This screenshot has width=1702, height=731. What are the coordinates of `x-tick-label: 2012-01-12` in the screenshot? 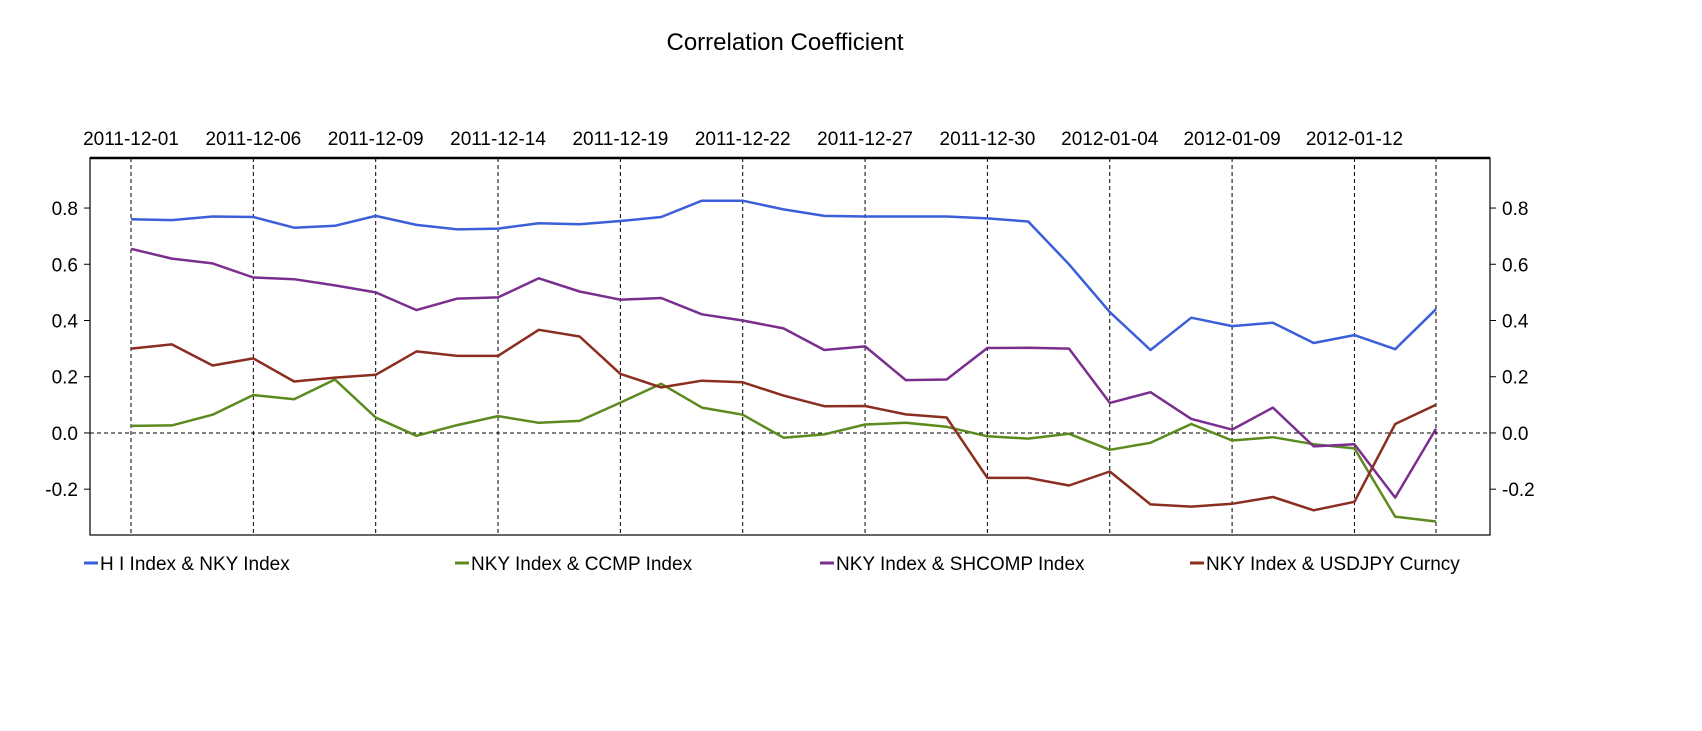 It's located at (1354, 139).